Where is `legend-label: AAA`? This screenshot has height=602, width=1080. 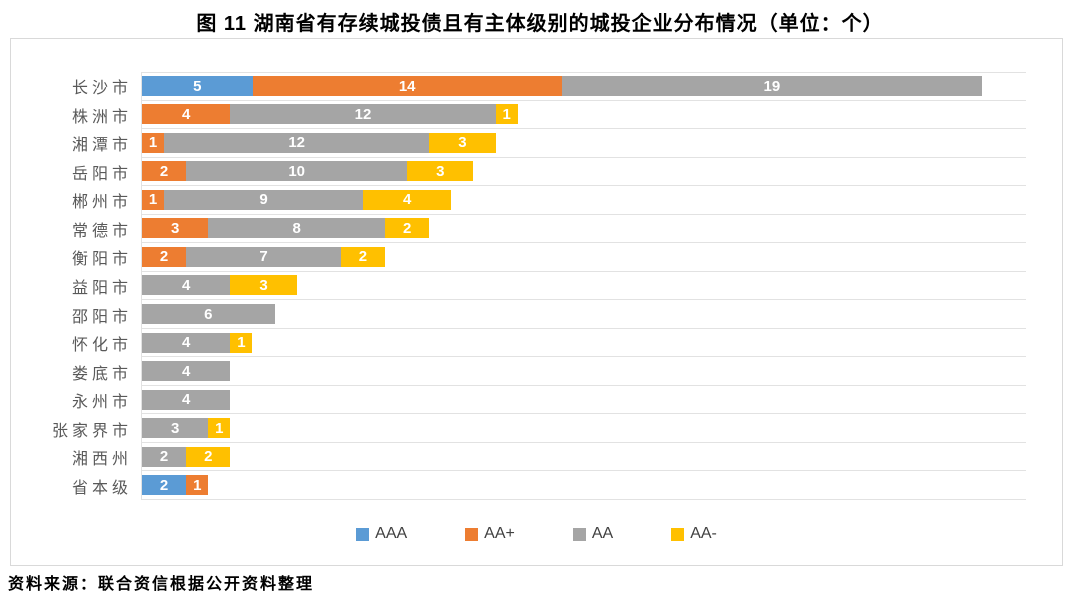
legend-label: AAA is located at coordinates (391, 533).